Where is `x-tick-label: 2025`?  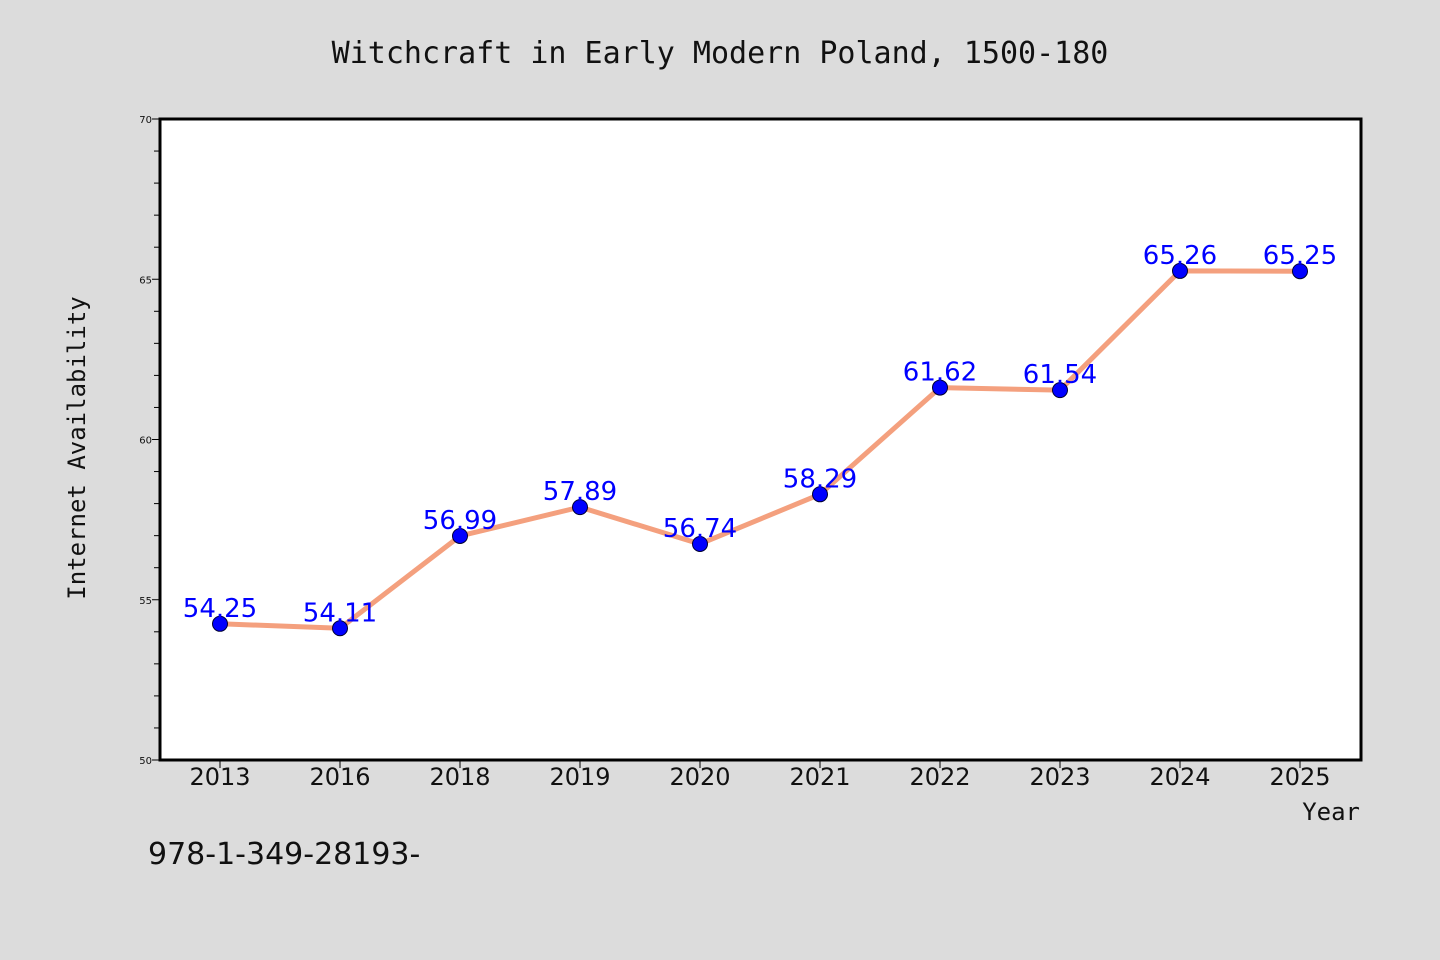 x-tick-label: 2025 is located at coordinates (1299, 777).